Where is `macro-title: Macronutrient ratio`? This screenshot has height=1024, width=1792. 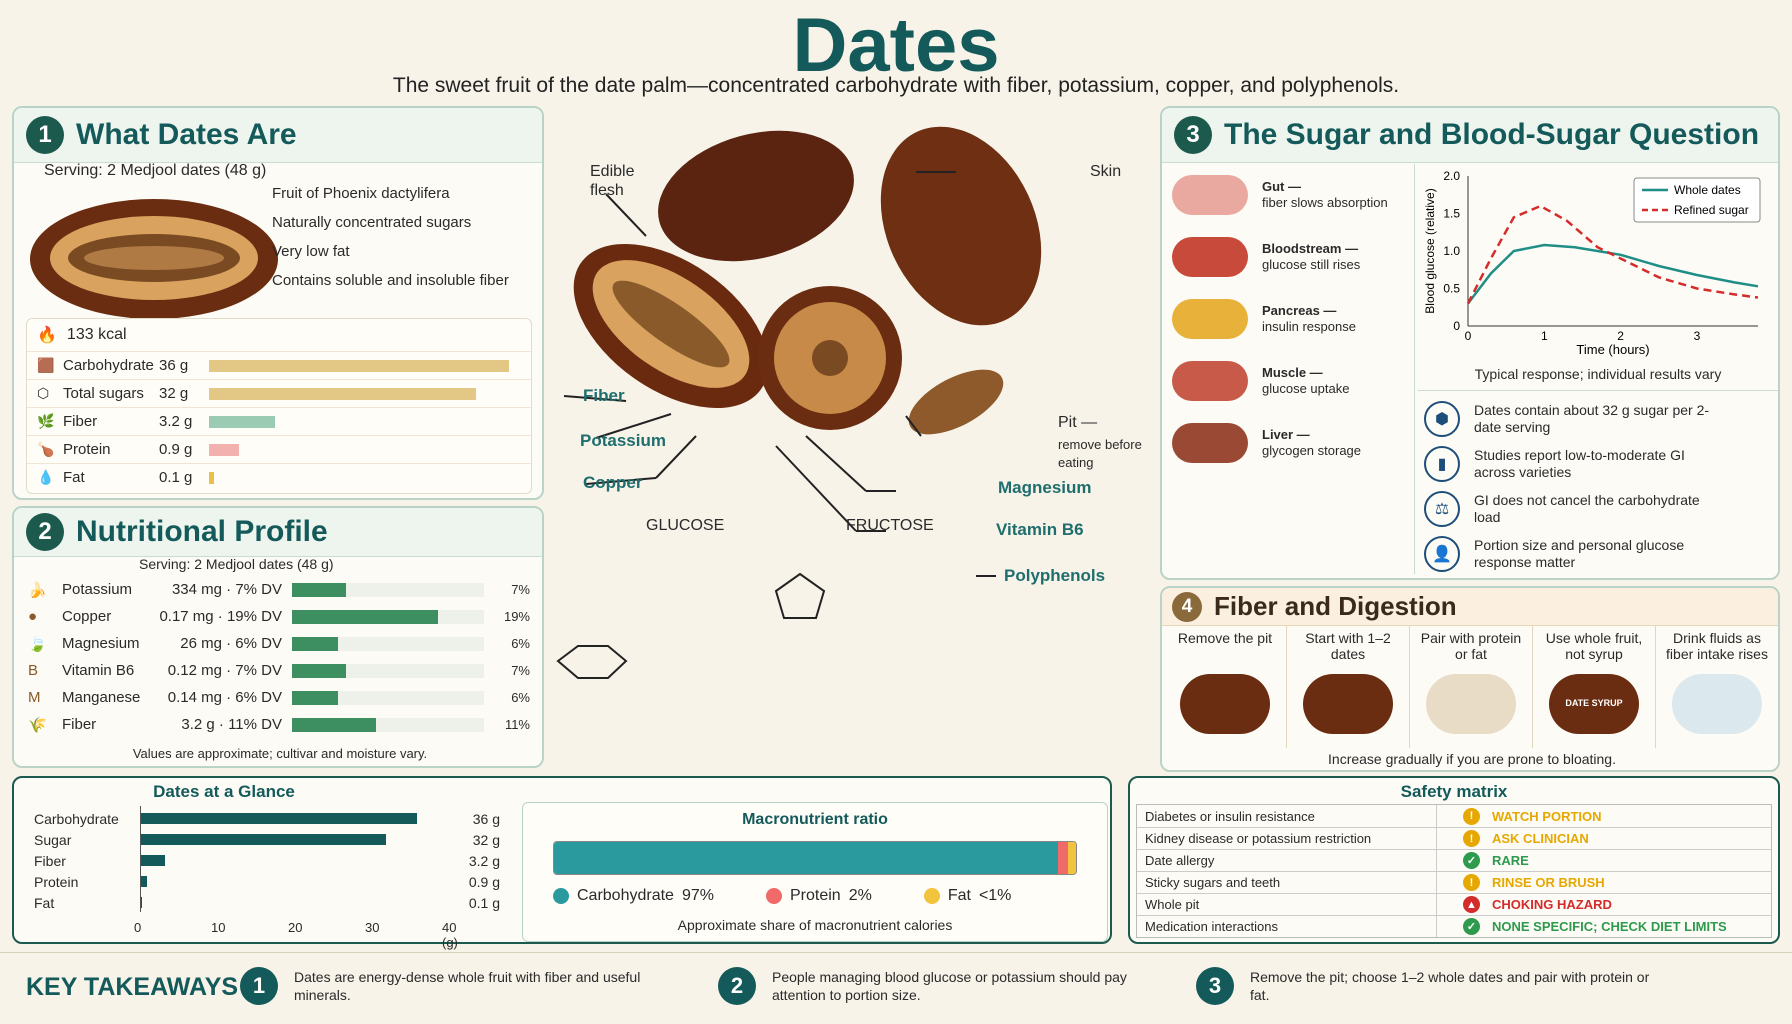 macro-title: Macronutrient ratio is located at coordinates (815, 819).